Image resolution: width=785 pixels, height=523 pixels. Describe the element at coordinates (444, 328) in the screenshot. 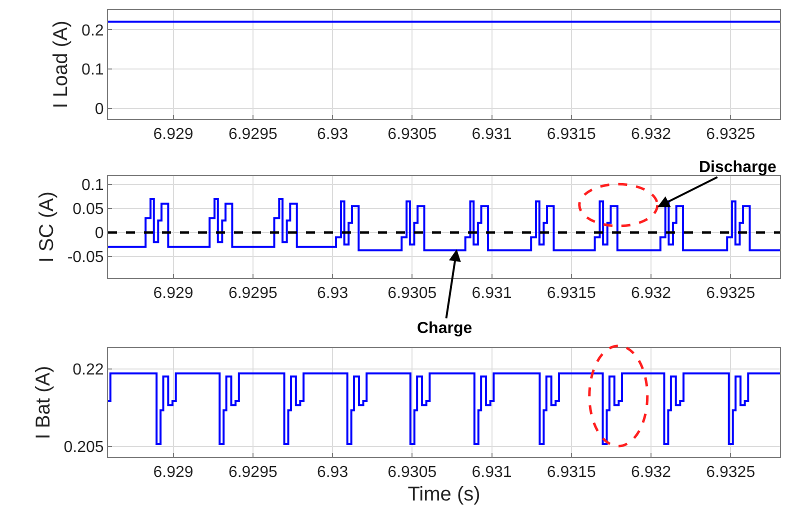

I see `annotation: Charge` at that location.